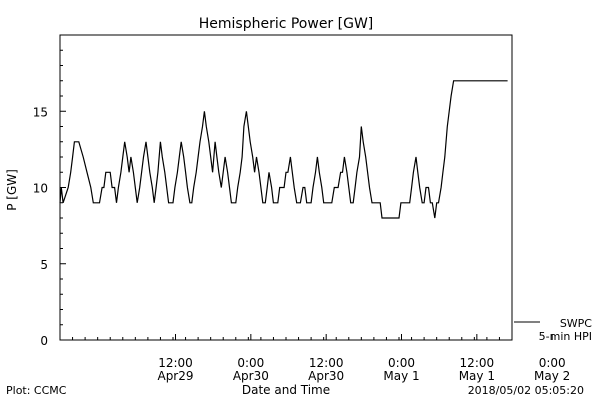 This screenshot has width=600, height=400. Describe the element at coordinates (36, 390) in the screenshot. I see `footer-plot-source: Plot: CCMC` at that location.